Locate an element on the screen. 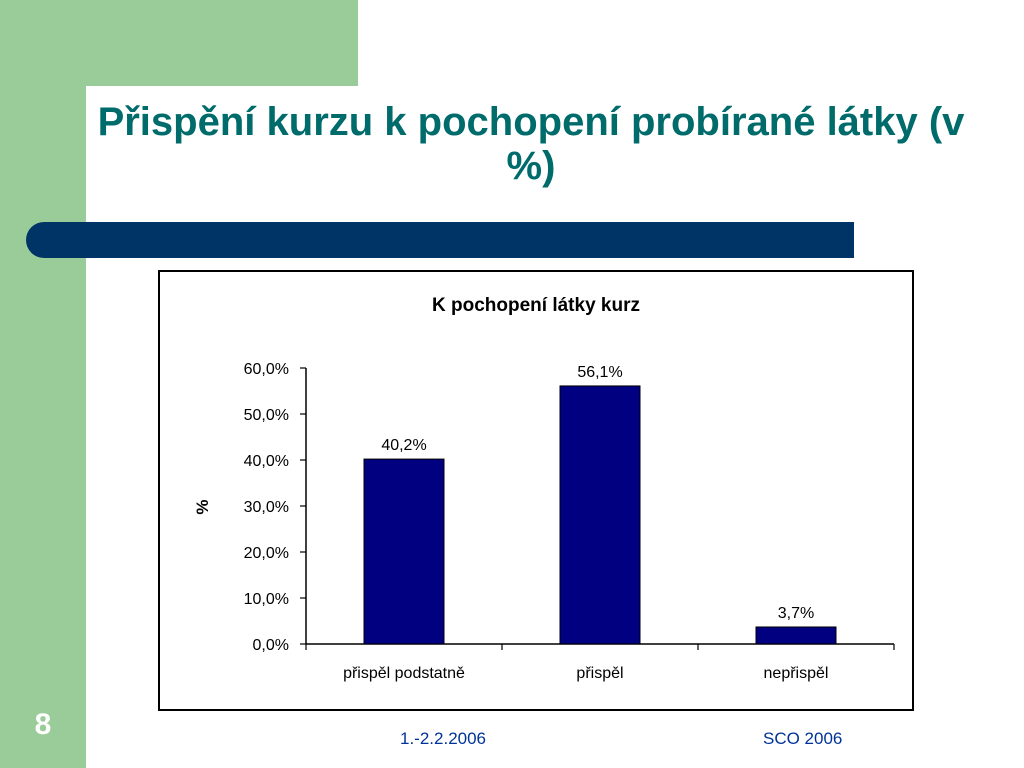 The width and height of the screenshot is (1024, 768). green-top-band is located at coordinates (179, 43).